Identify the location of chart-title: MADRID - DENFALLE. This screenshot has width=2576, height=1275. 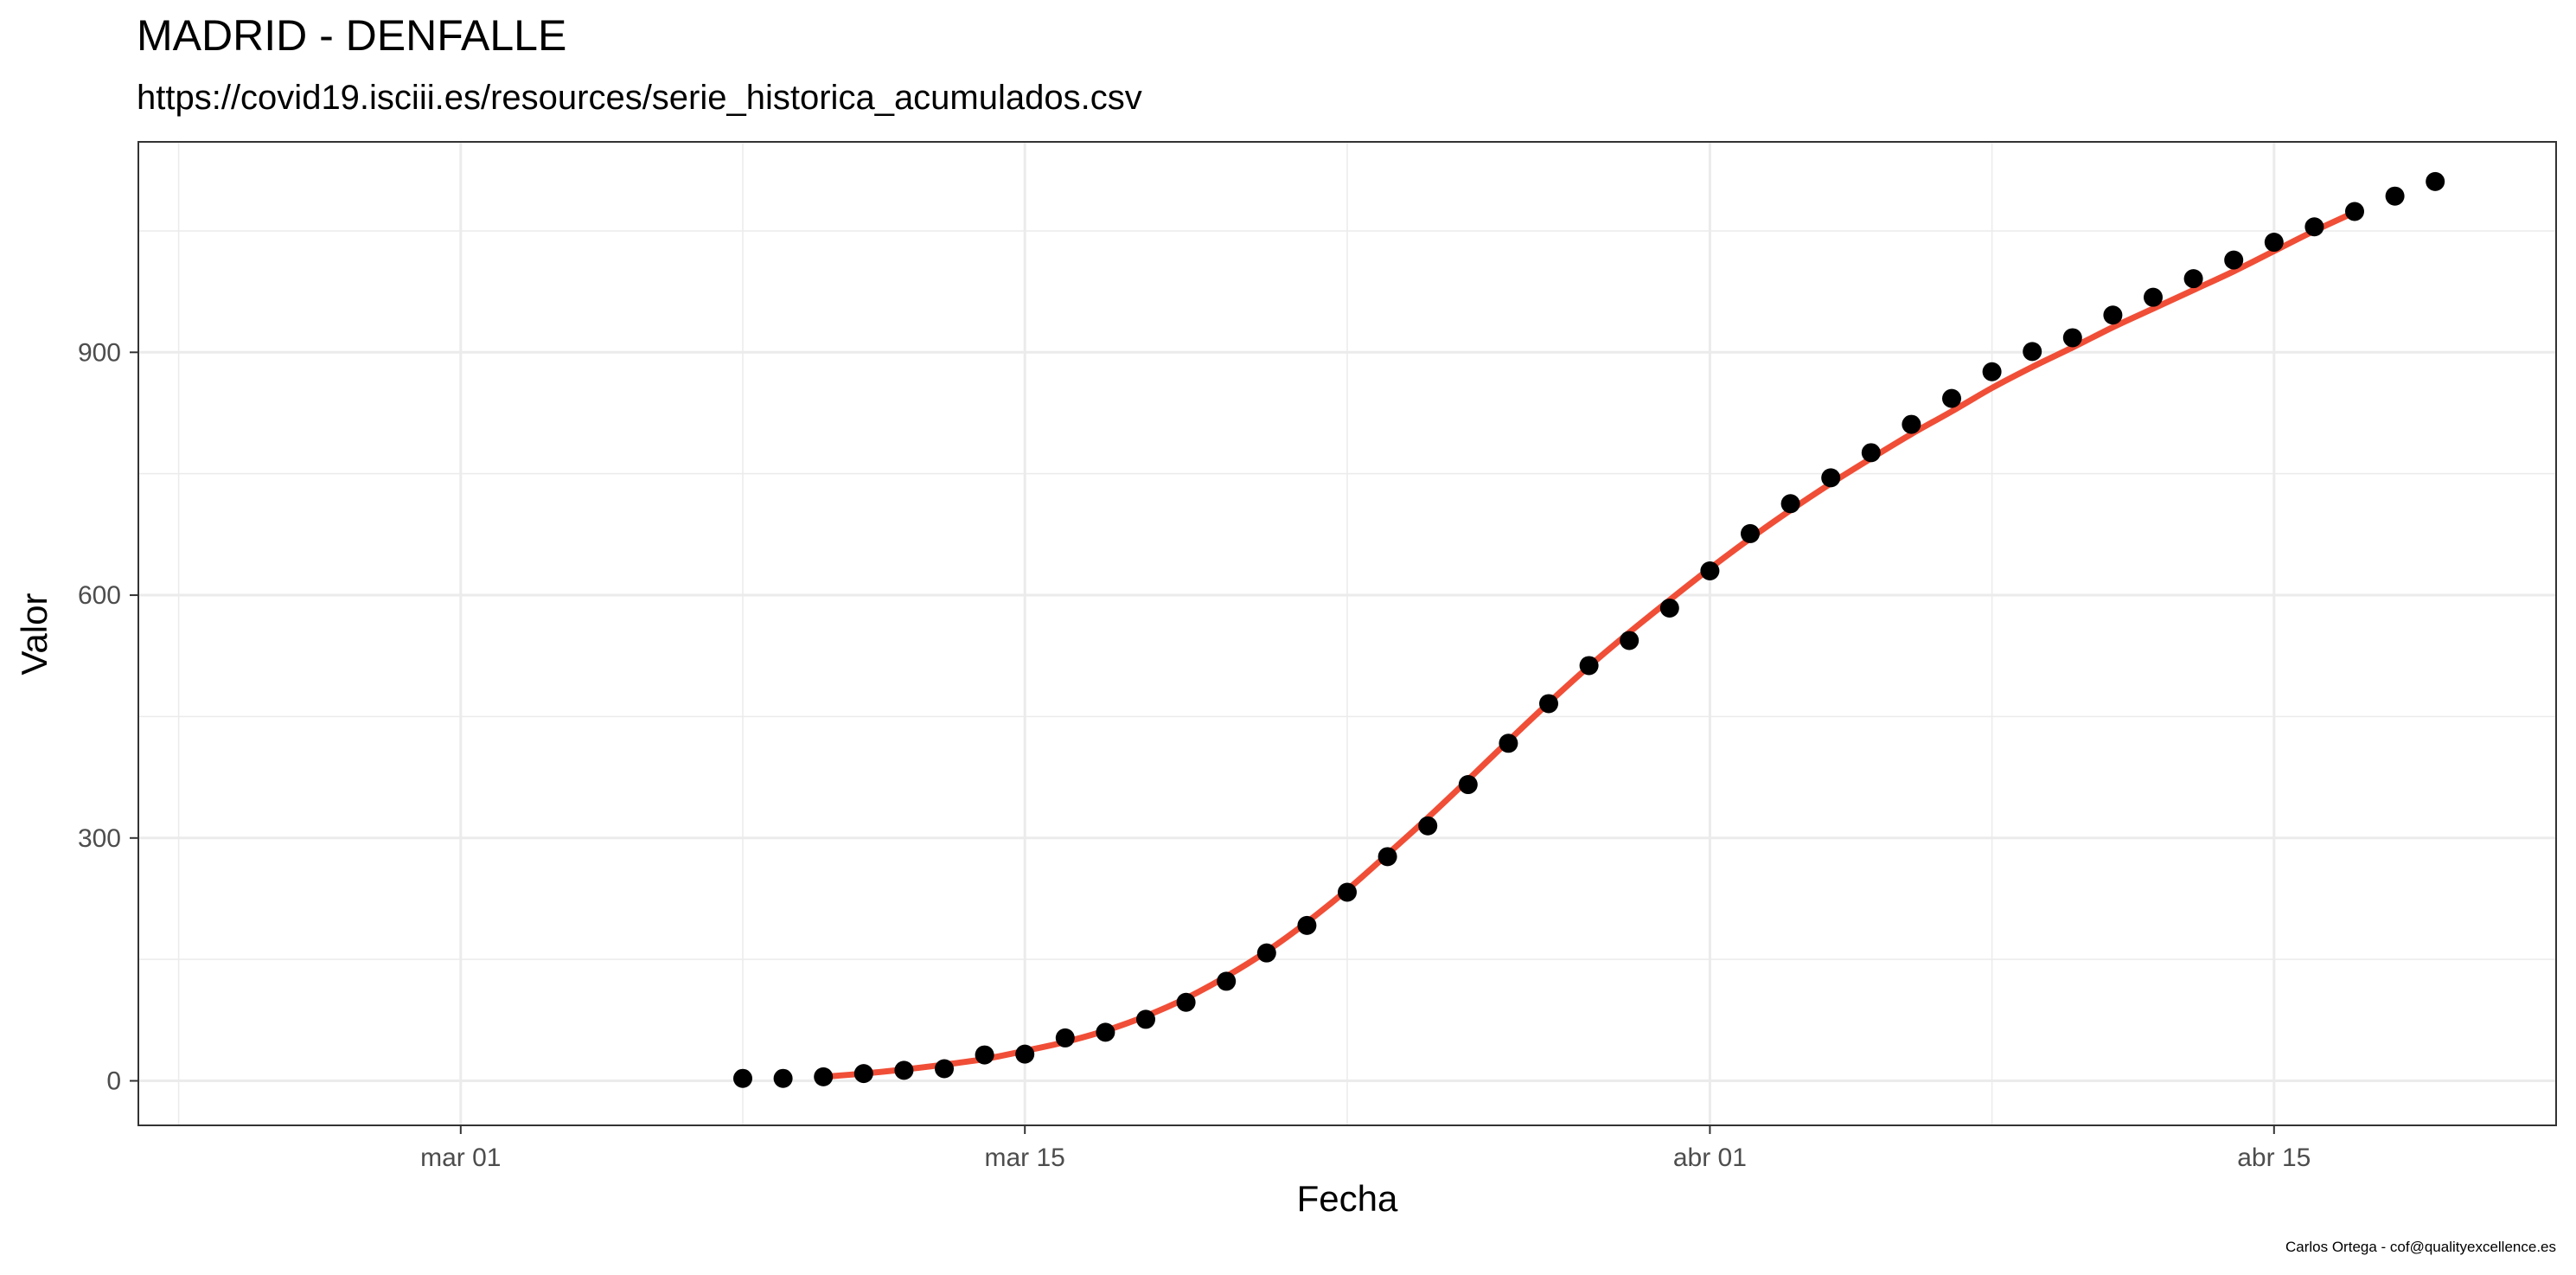
(352, 35).